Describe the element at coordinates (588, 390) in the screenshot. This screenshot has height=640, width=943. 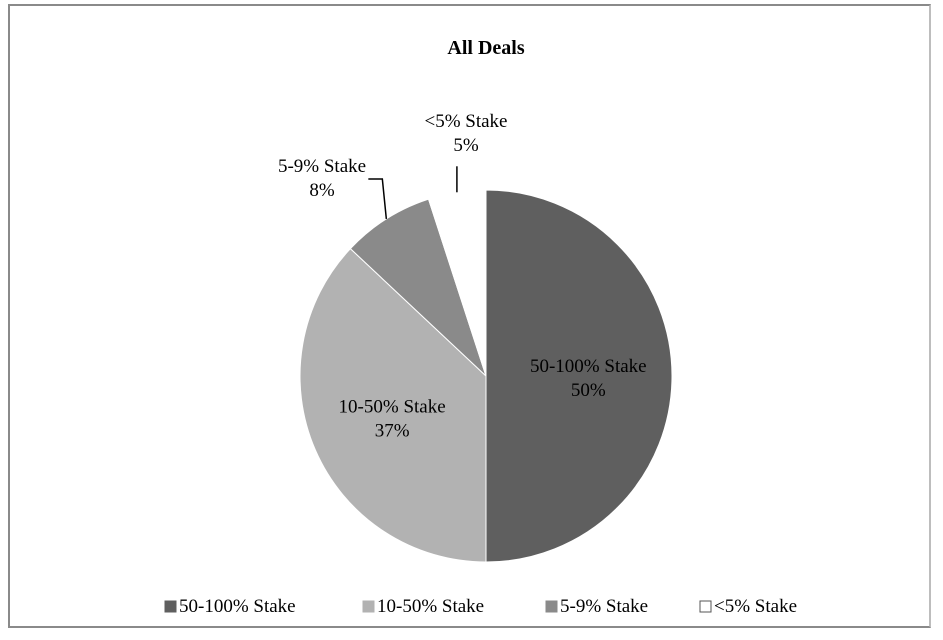
I see `slice-label-value-50-100-stake: 50%` at that location.